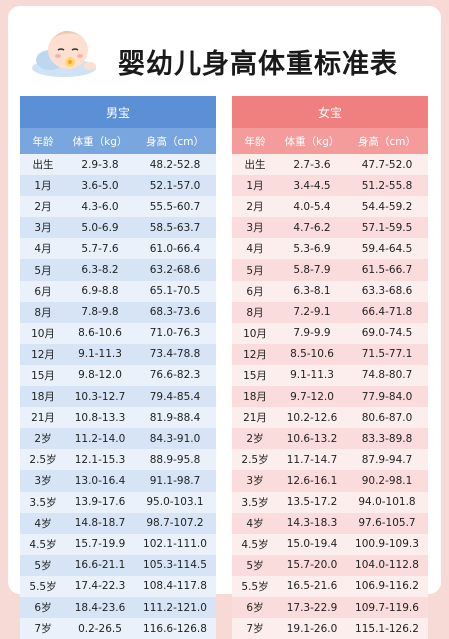 This screenshot has width=449, height=639. I want to click on girls-table-row: 4岁 14.3-18.3 97.6-105.7, so click(330, 523).